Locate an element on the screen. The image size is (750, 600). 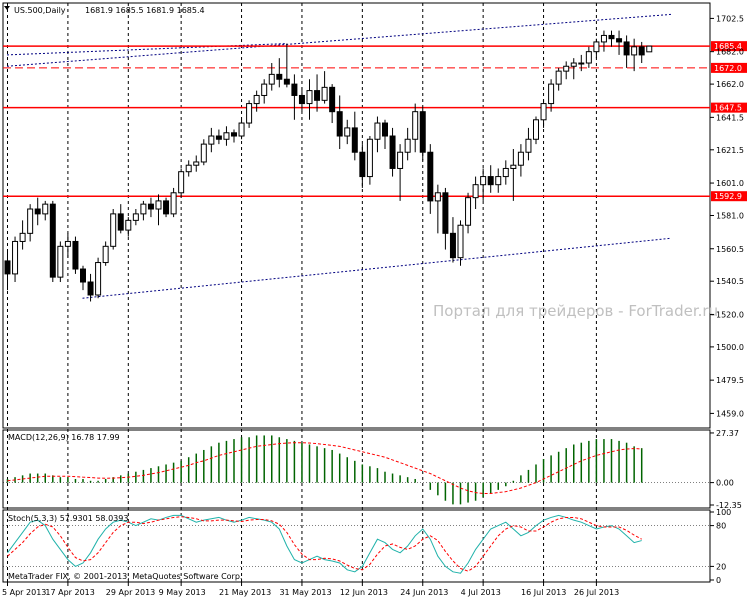
symbol-label: US.500,Daily is located at coordinates (40, 10).